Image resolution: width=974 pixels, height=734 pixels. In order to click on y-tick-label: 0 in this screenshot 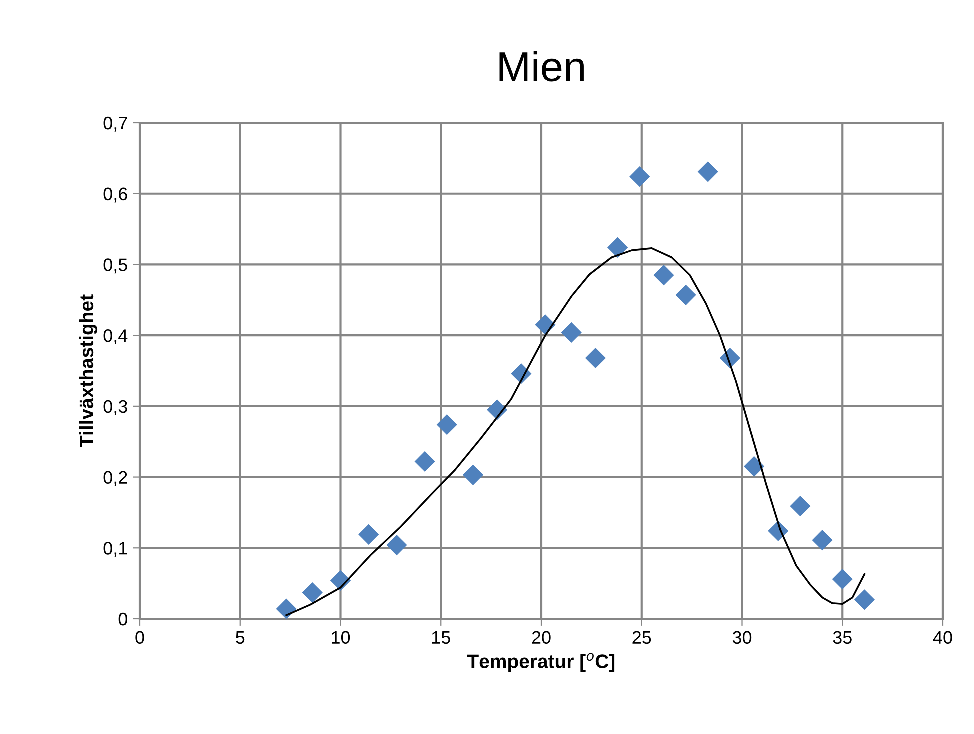, I will do `click(123, 619)`.